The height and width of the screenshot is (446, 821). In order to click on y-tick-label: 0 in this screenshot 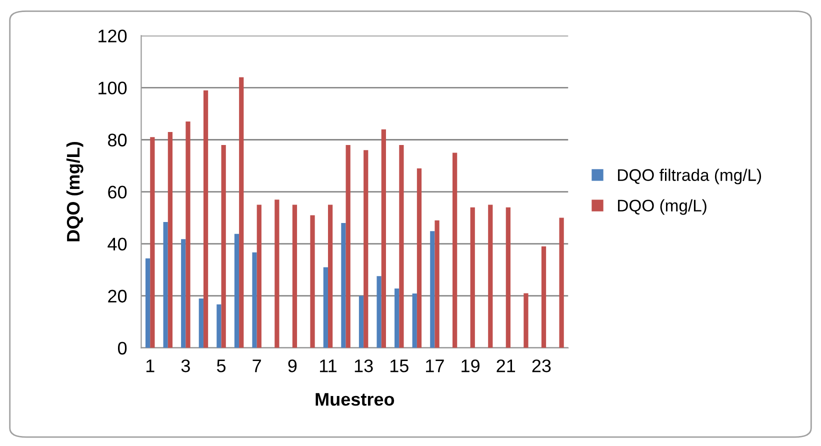, I will do `click(122, 348)`.